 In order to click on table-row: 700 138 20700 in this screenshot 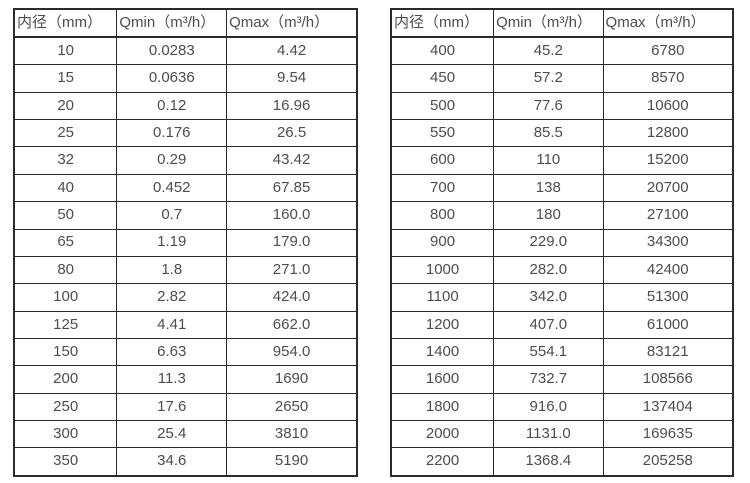, I will do `click(562, 188)`.